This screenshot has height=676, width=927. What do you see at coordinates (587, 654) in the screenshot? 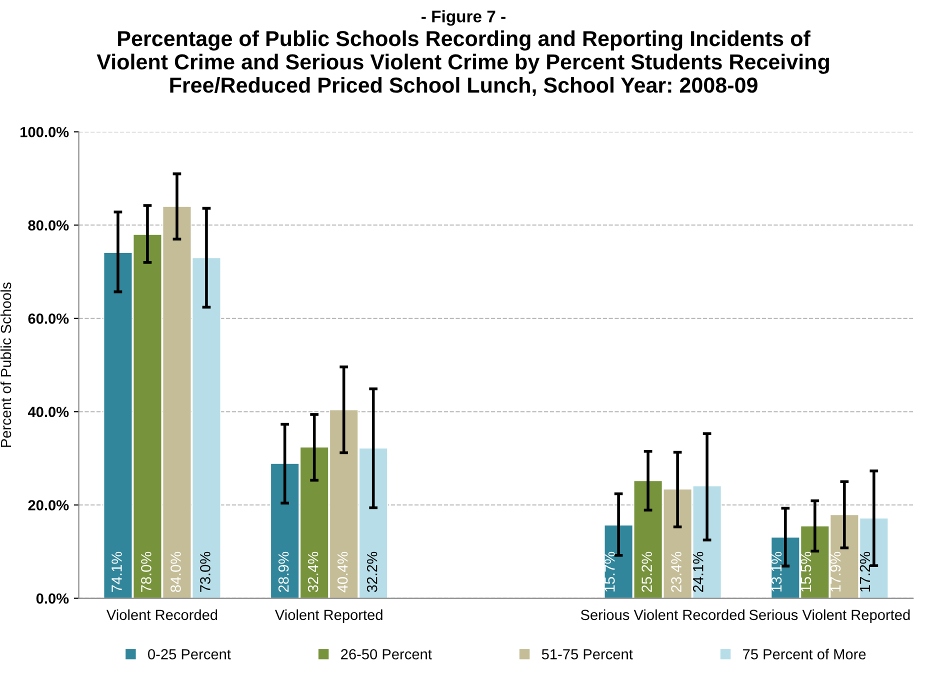
I see `legend-label: 51-75 Percent` at bounding box center [587, 654].